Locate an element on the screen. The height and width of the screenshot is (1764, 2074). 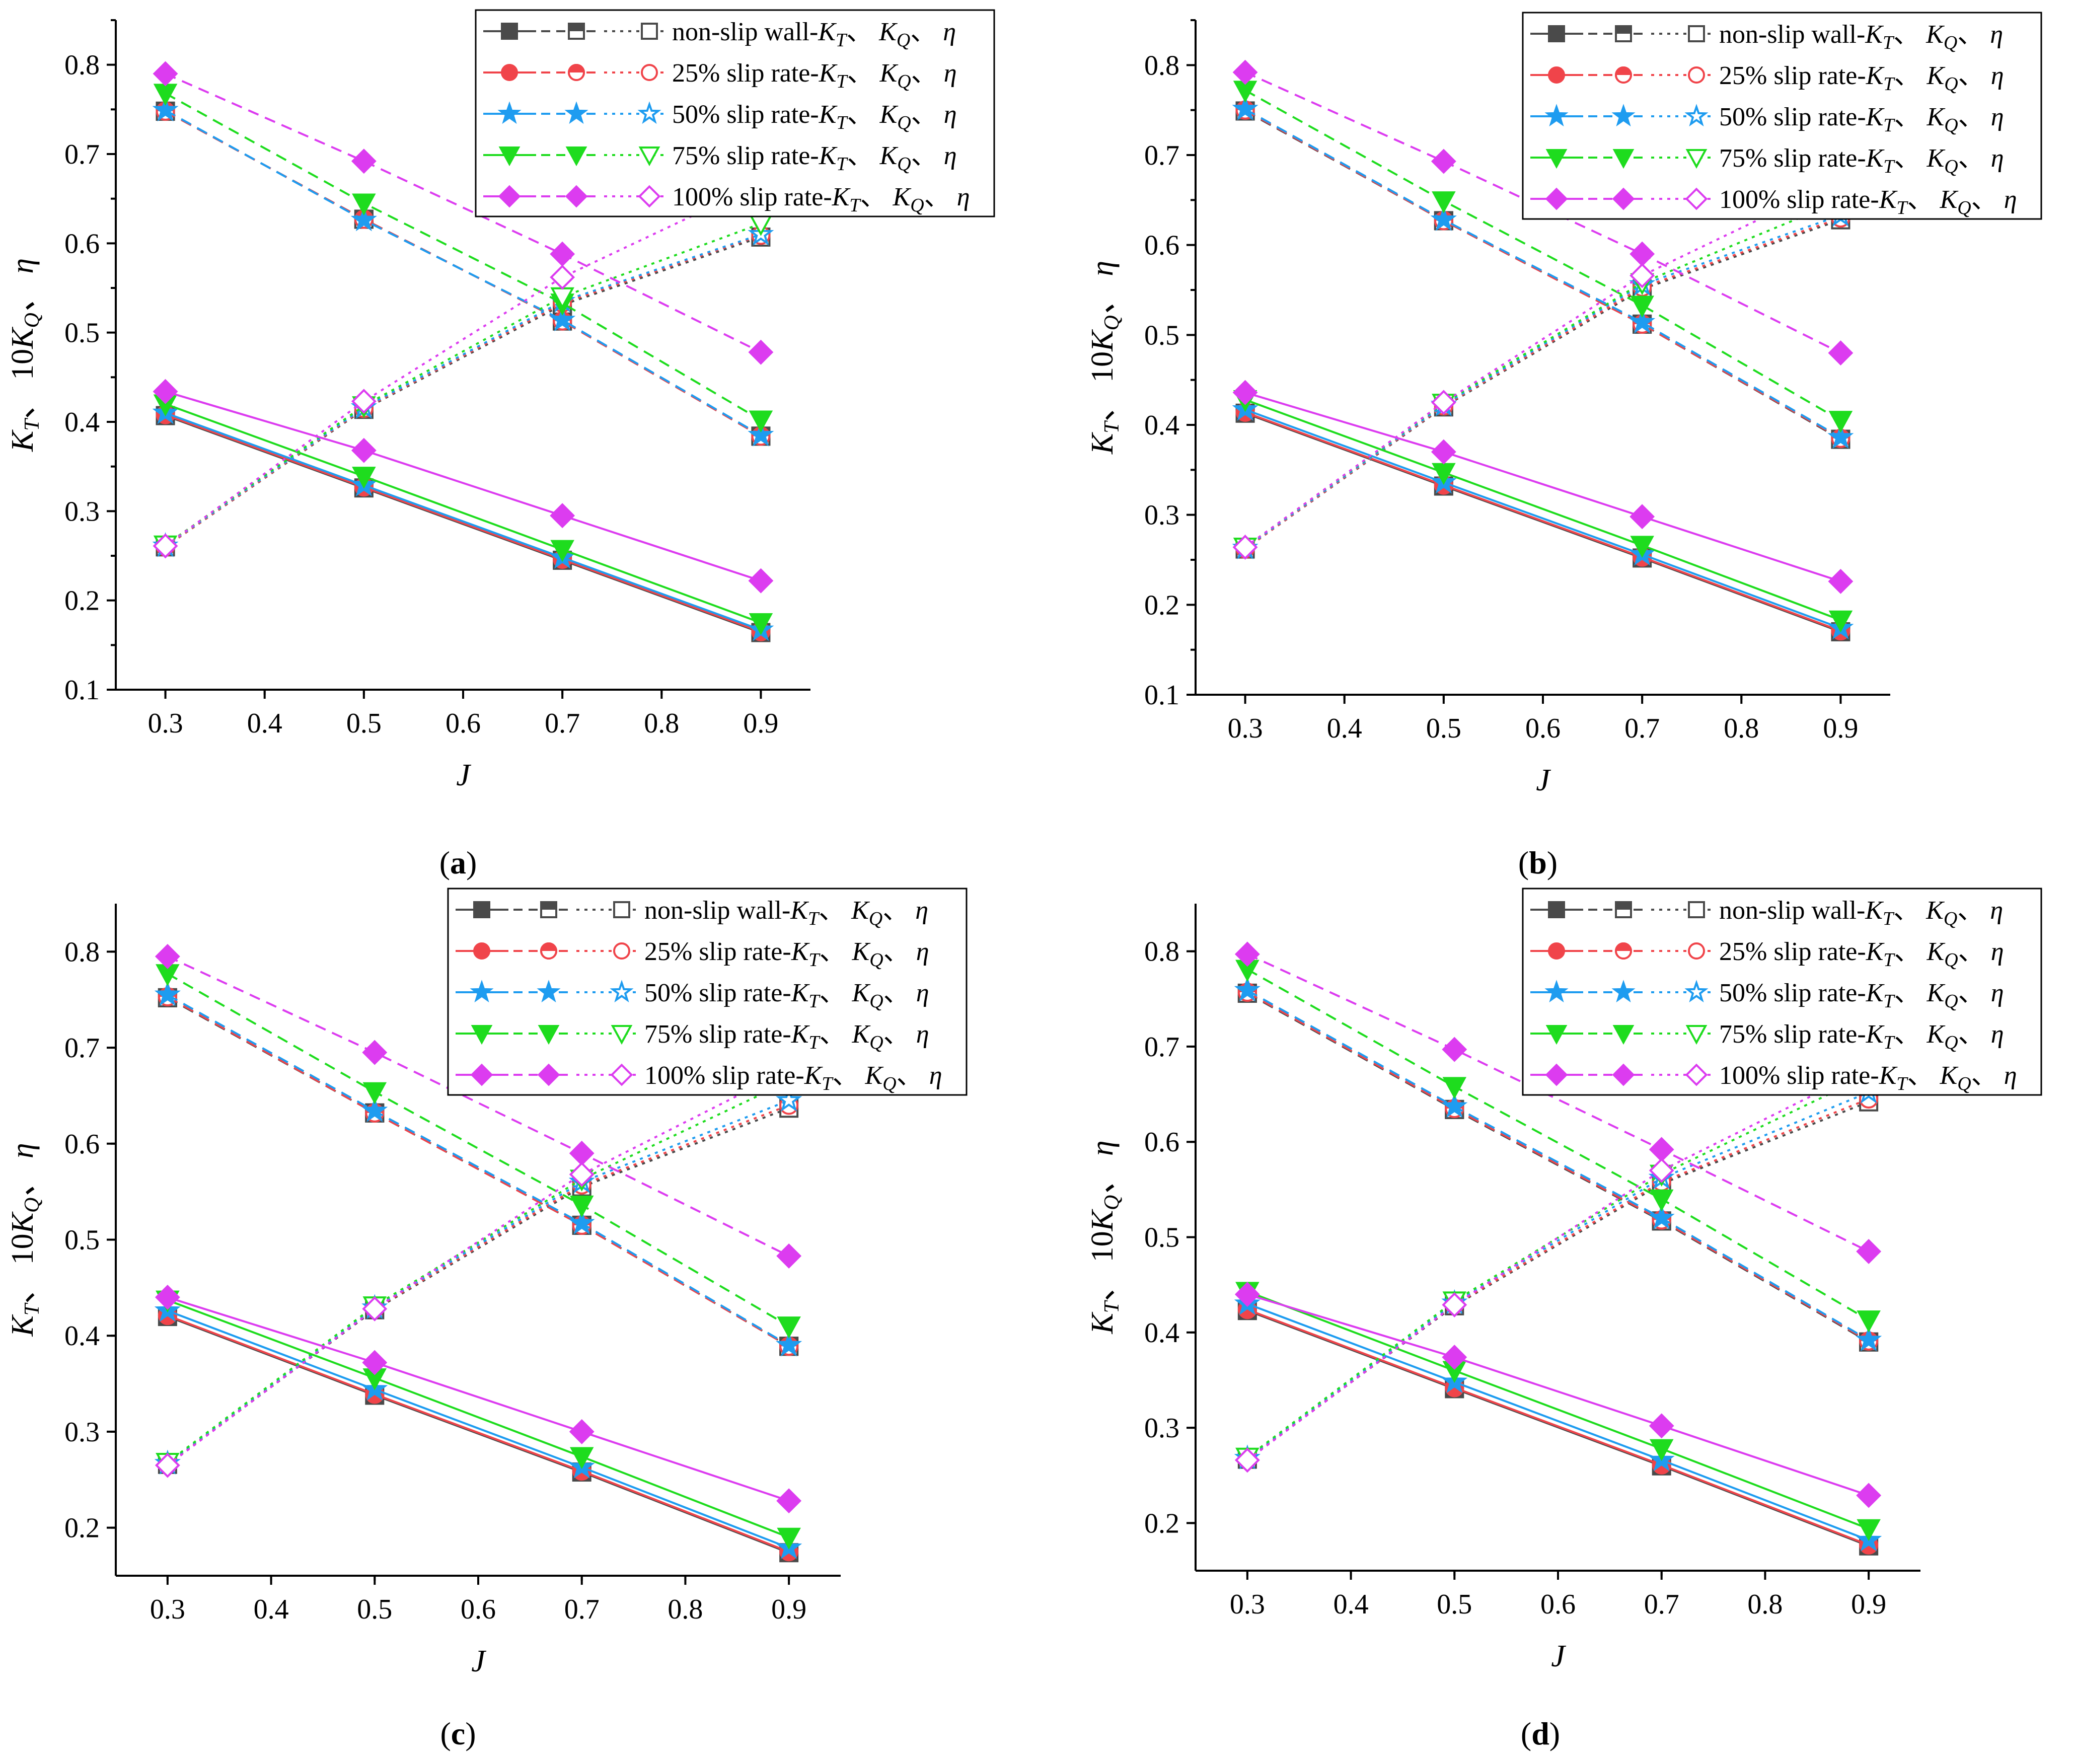
series-slip75-10KQ-line is located at coordinates (1558, 1144).